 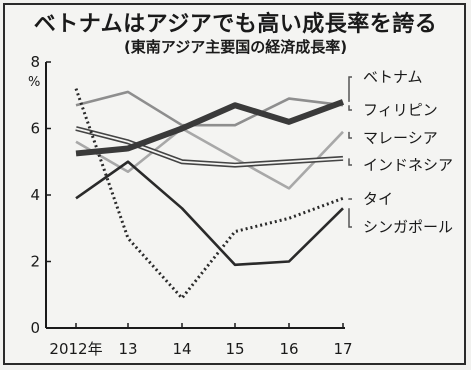 I want to click on legend-label: フィリピン, so click(x=400, y=110).